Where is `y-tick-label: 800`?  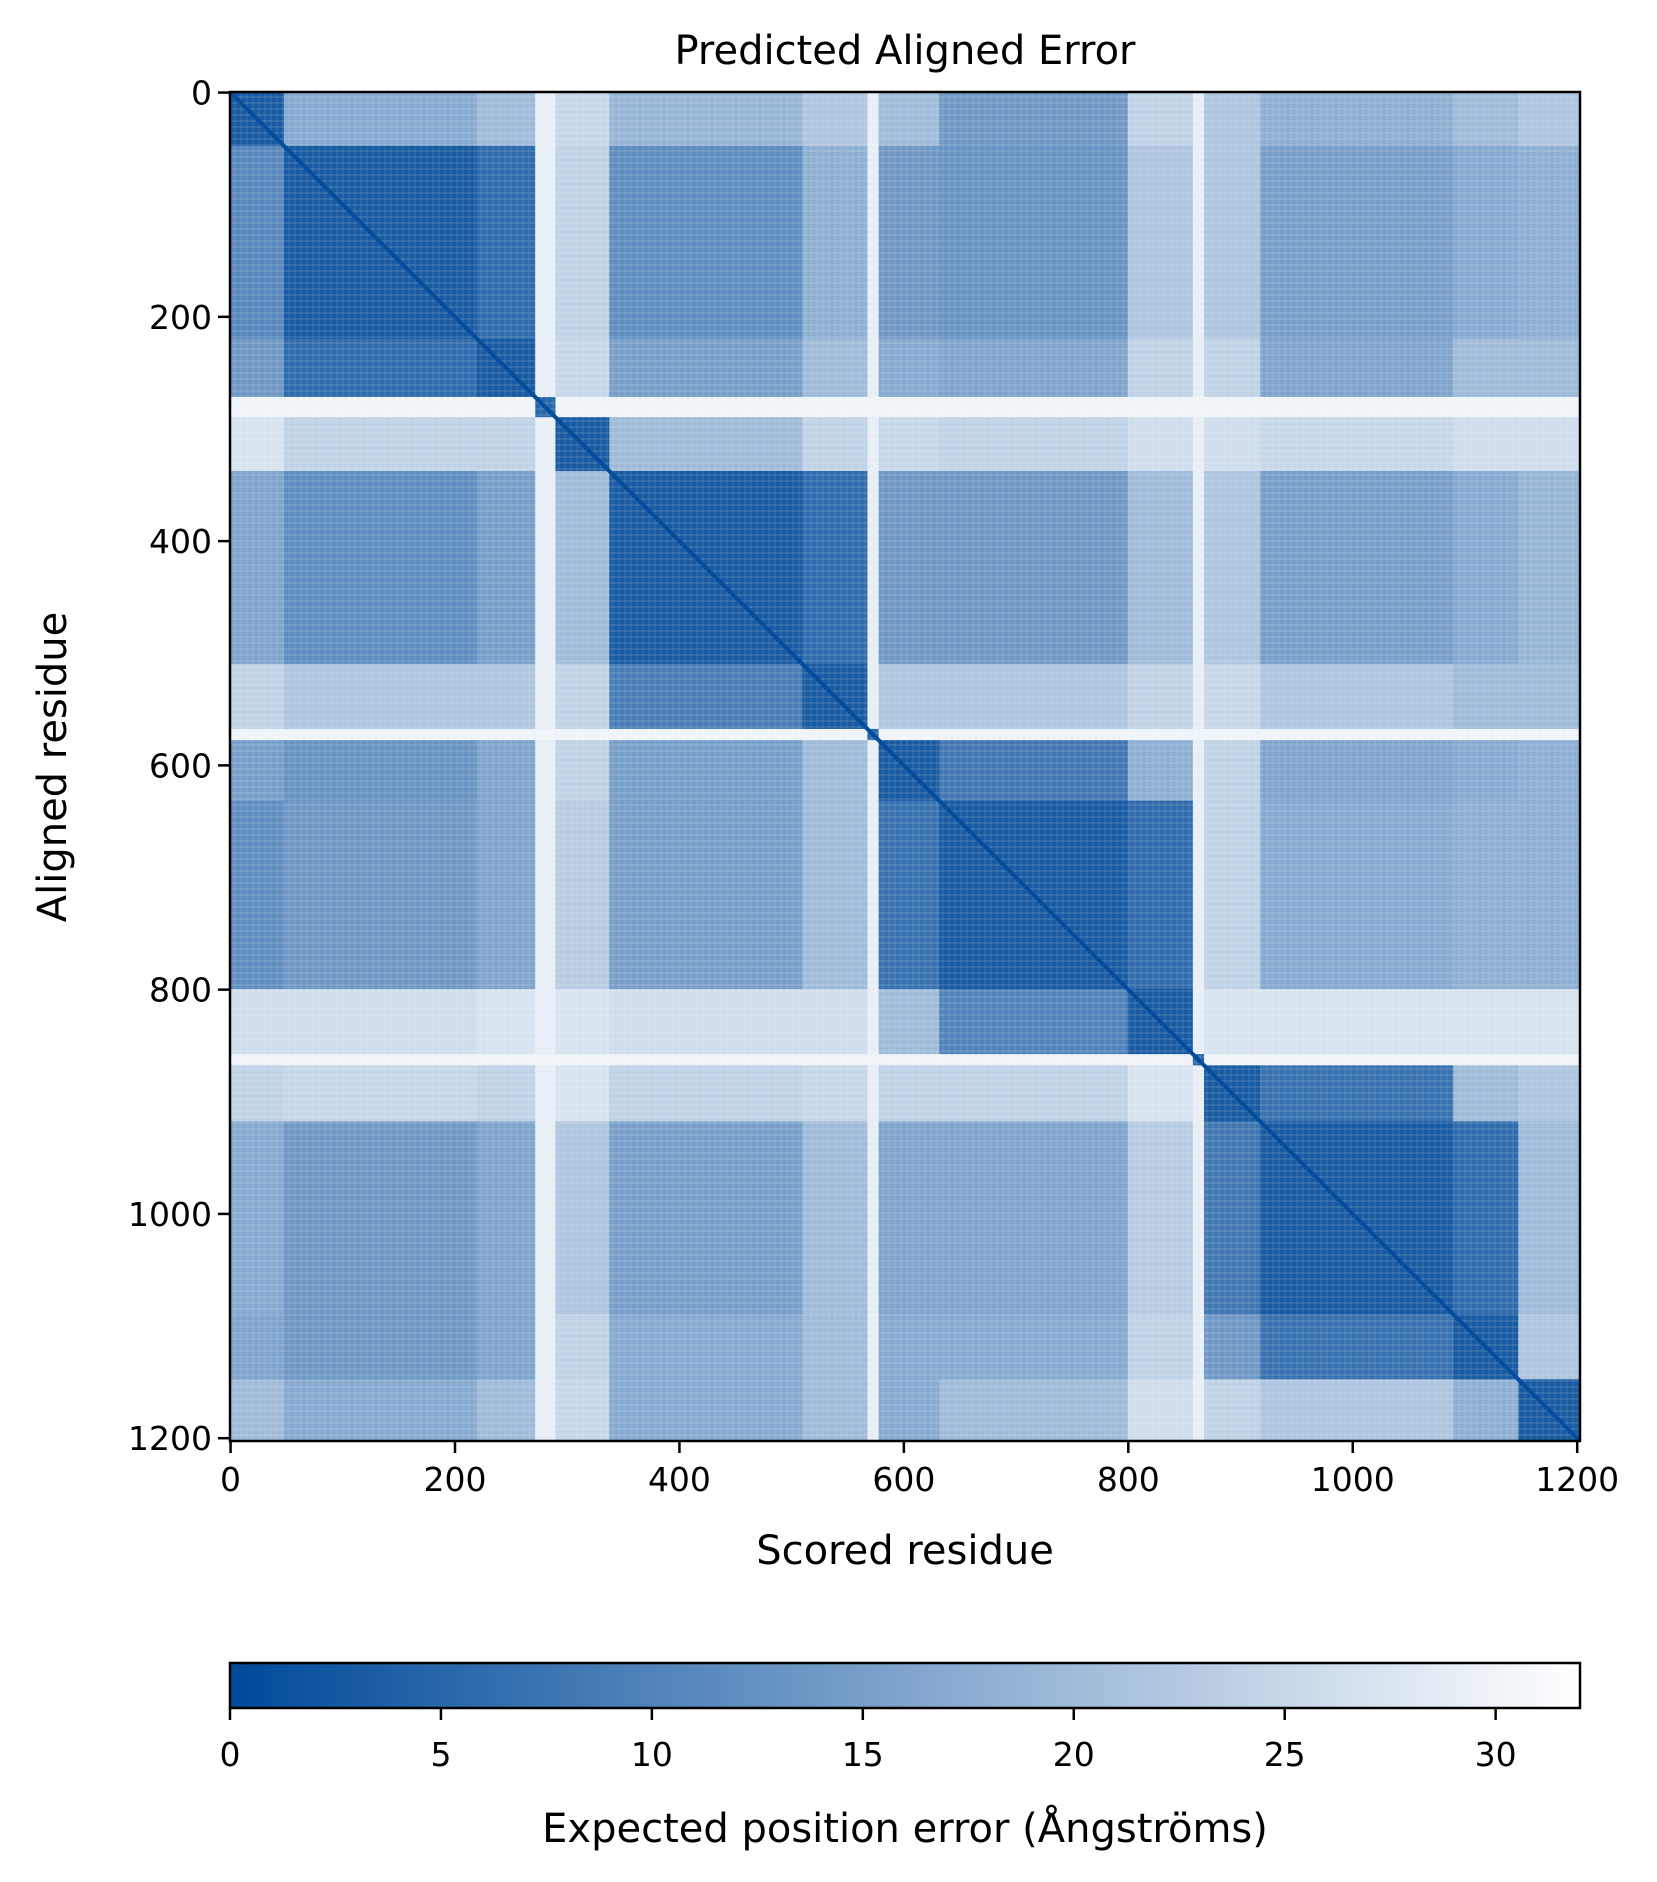 y-tick-label: 800 is located at coordinates (180, 990).